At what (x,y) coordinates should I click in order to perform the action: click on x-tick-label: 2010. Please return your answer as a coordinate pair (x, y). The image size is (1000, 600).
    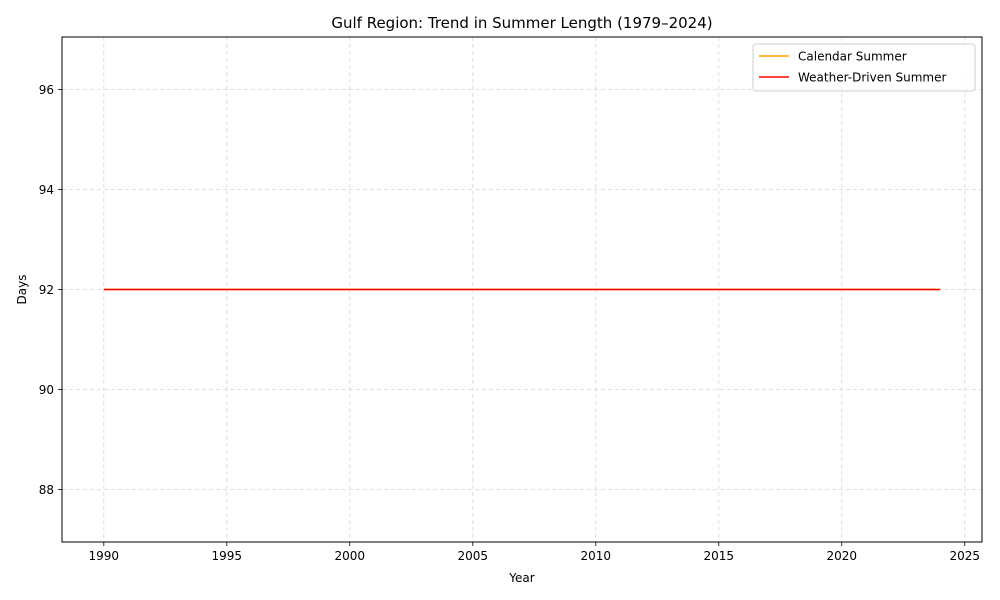
    Looking at the image, I should click on (596, 556).